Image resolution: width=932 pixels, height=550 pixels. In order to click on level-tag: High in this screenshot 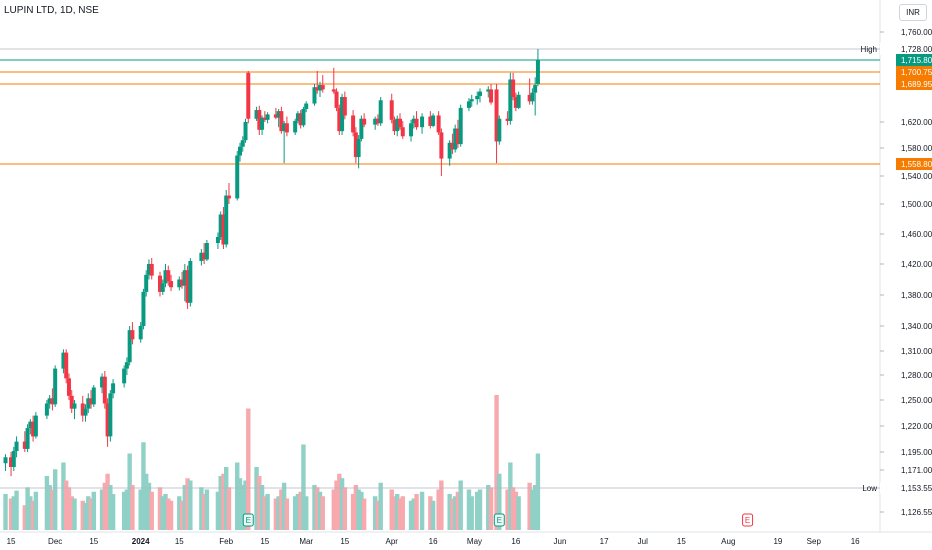, I will do `click(869, 49)`.